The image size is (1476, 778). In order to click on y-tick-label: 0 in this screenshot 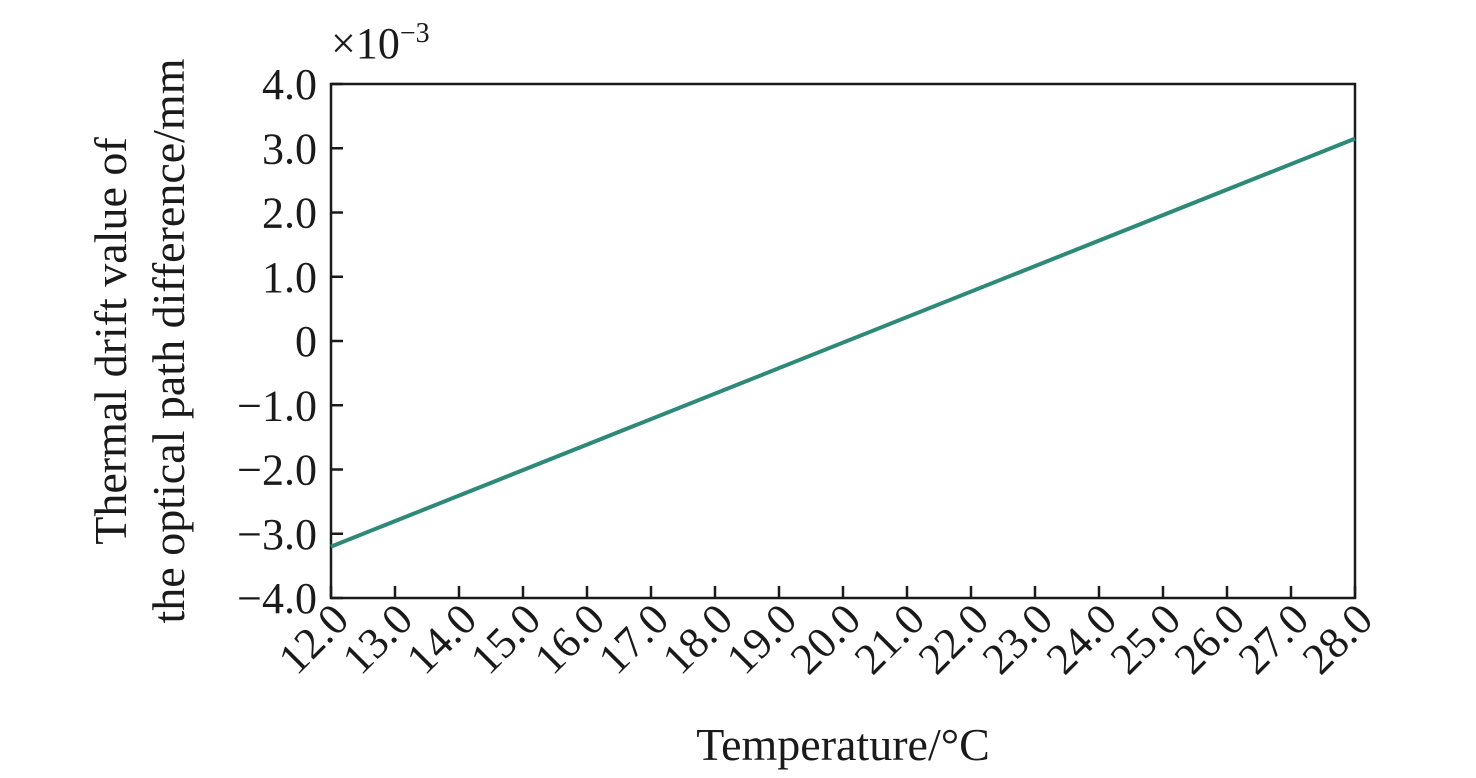, I will do `click(306, 341)`.